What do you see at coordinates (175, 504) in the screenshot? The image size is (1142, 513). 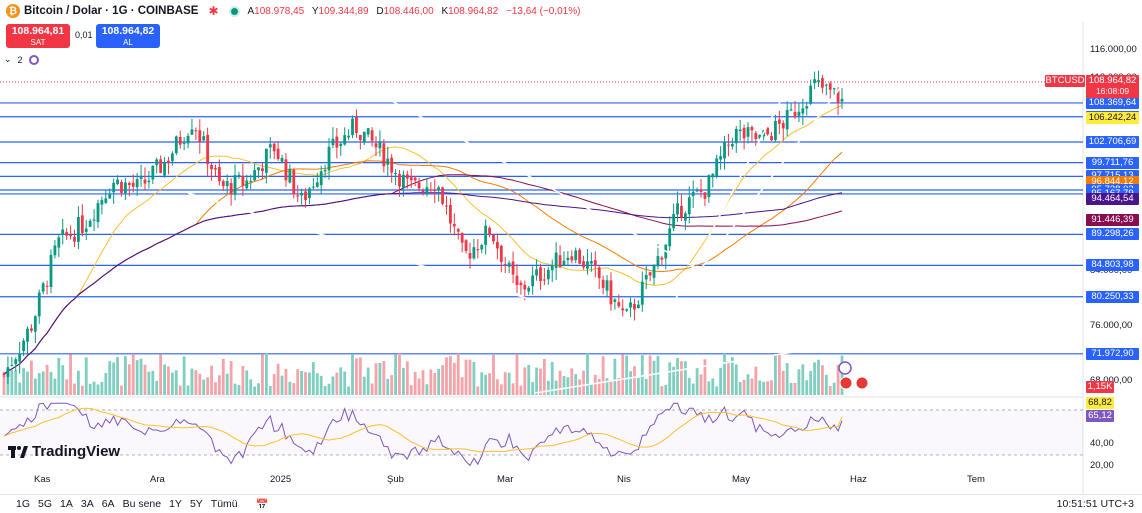 I see `range-button: 1Y` at bounding box center [175, 504].